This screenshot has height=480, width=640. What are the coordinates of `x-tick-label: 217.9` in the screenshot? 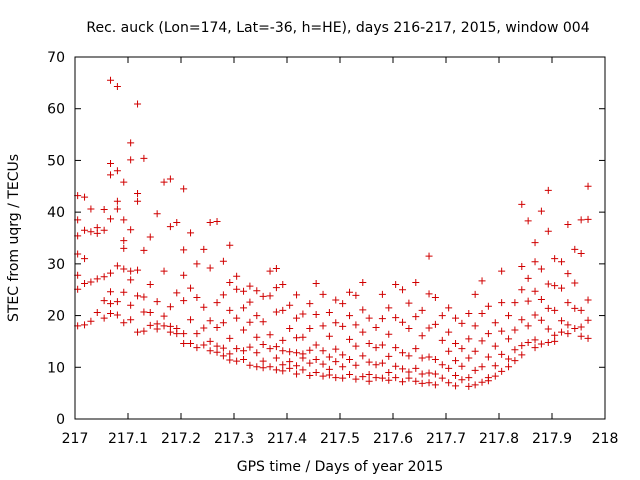 It's located at (552, 439).